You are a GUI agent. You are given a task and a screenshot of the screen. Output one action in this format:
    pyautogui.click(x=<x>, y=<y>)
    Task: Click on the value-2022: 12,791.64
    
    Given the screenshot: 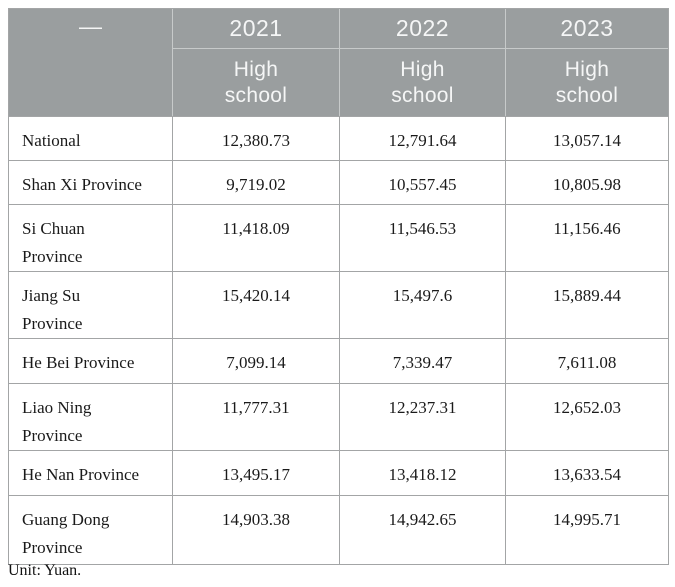 What is the action you would take?
    pyautogui.click(x=422, y=138)
    